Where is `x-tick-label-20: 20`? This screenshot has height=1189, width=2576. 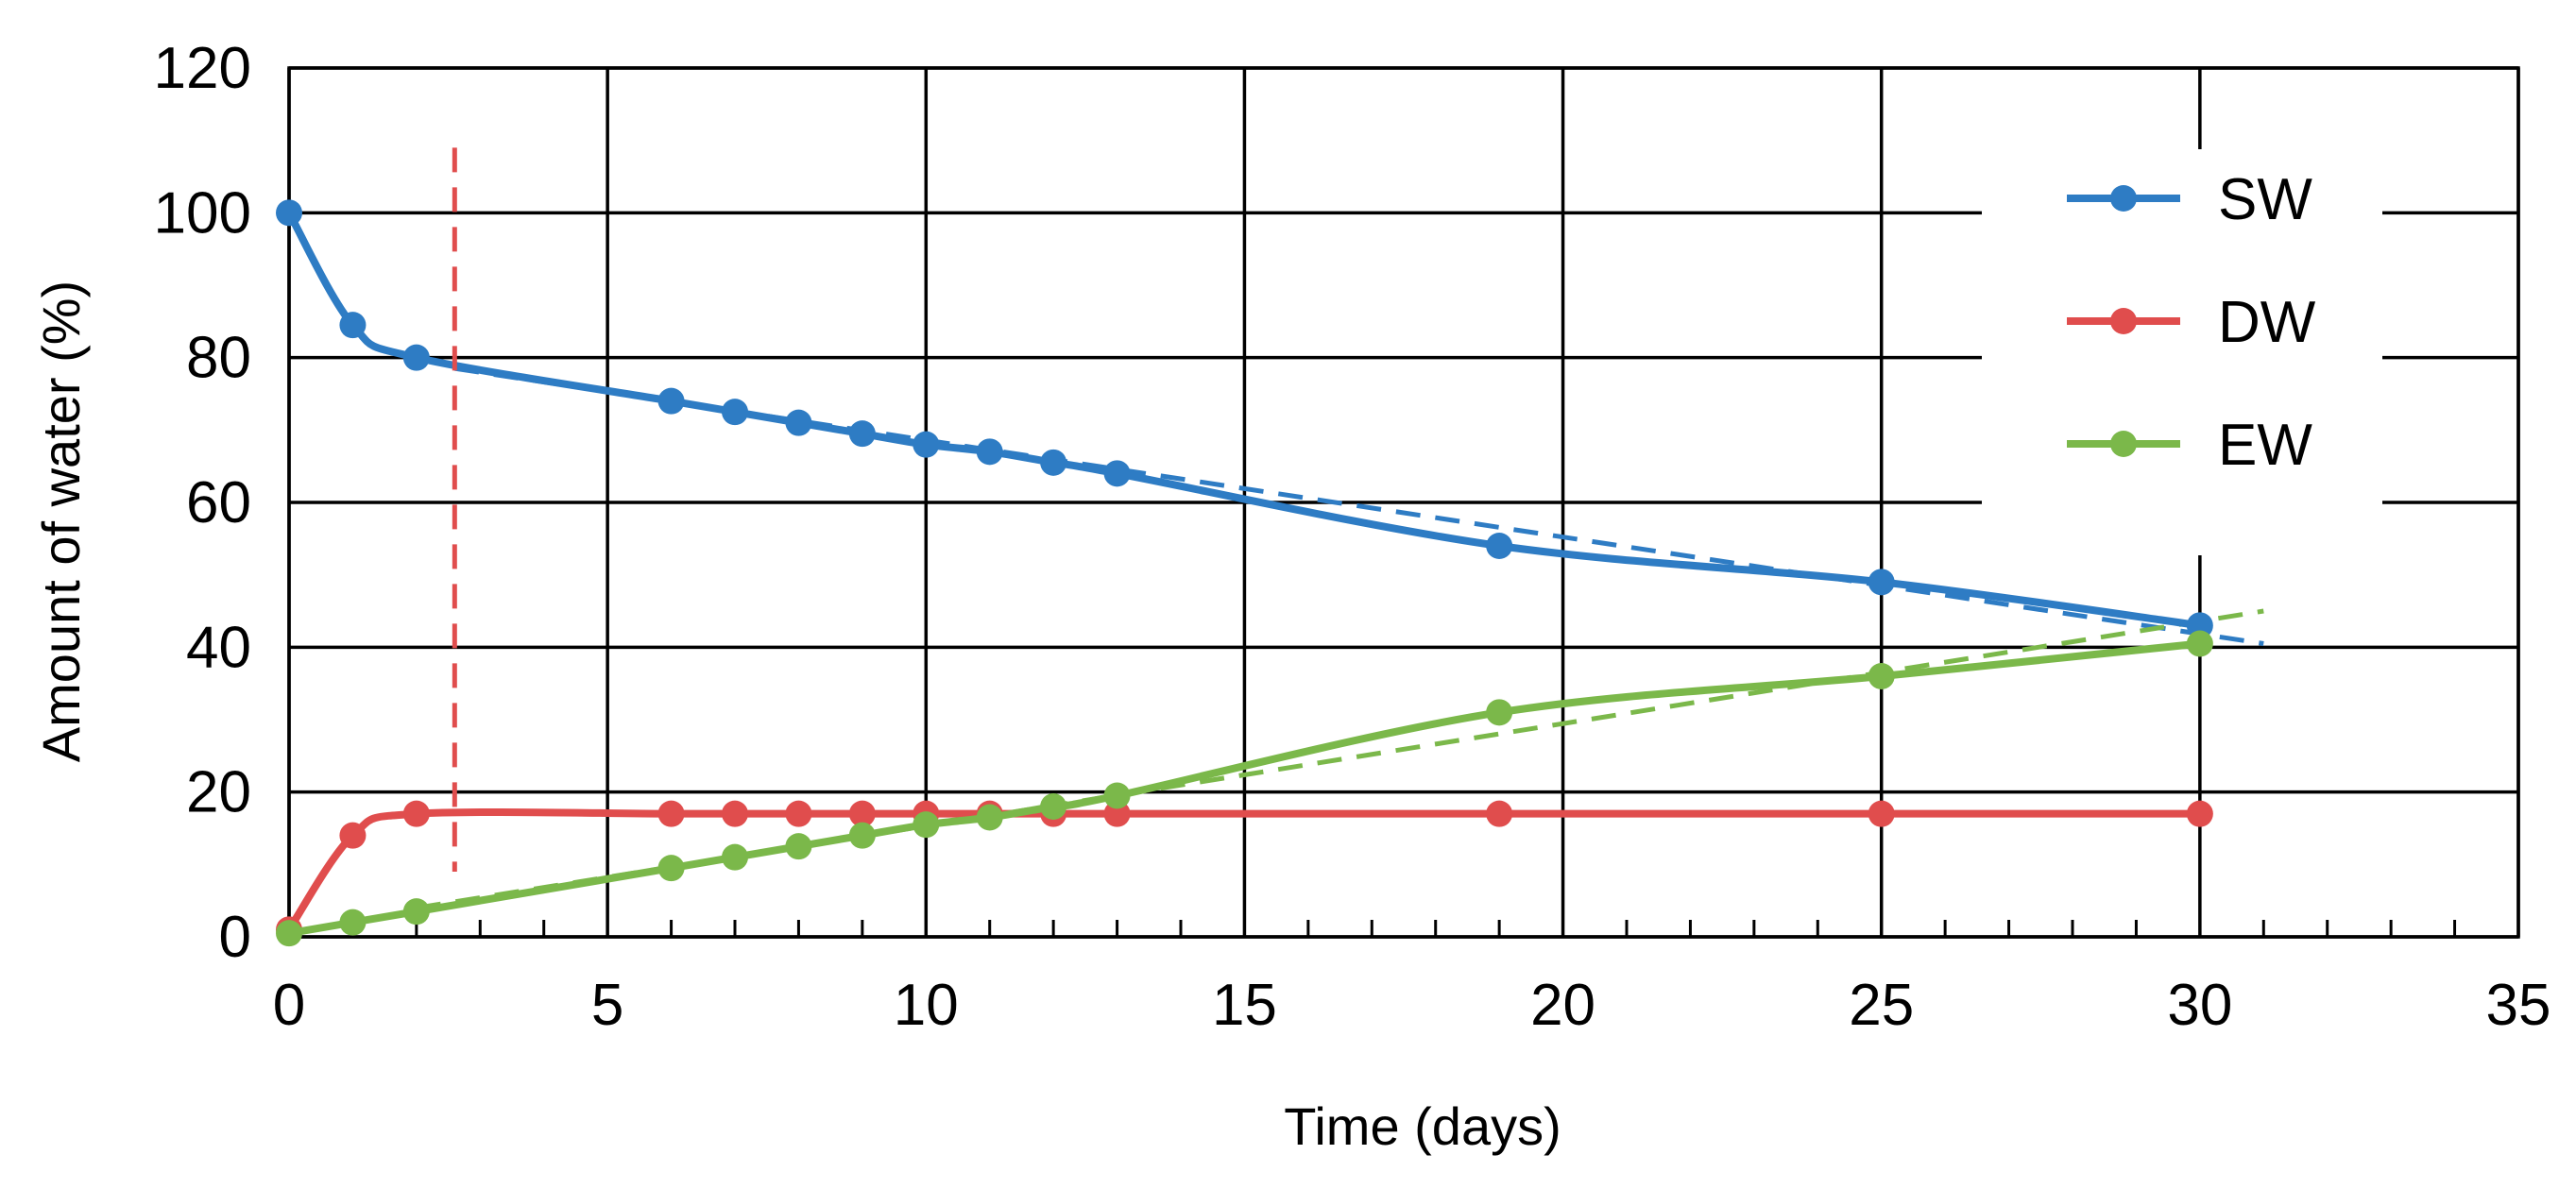
x-tick-label-20: 20 is located at coordinates (1563, 1005).